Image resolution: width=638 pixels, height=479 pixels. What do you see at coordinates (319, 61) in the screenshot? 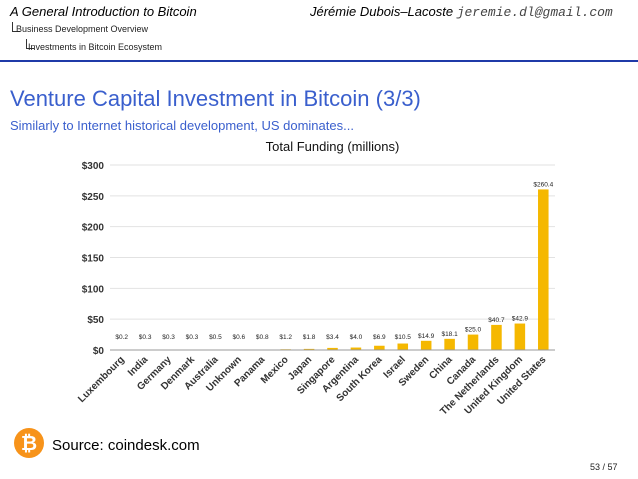
I see `header-divider` at bounding box center [319, 61].